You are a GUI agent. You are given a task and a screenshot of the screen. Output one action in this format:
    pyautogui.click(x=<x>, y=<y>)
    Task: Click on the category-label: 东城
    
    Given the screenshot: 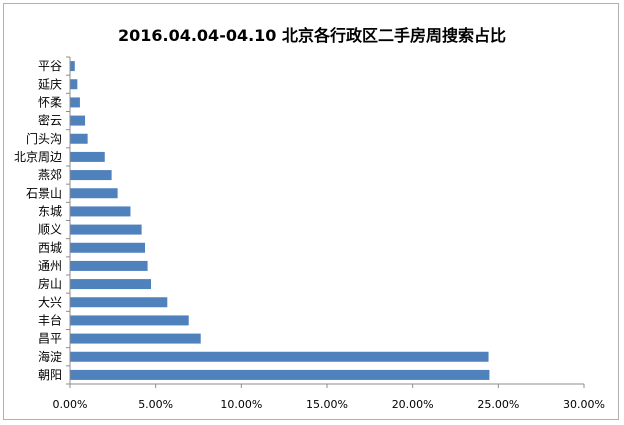 What is the action you would take?
    pyautogui.click(x=50, y=211)
    